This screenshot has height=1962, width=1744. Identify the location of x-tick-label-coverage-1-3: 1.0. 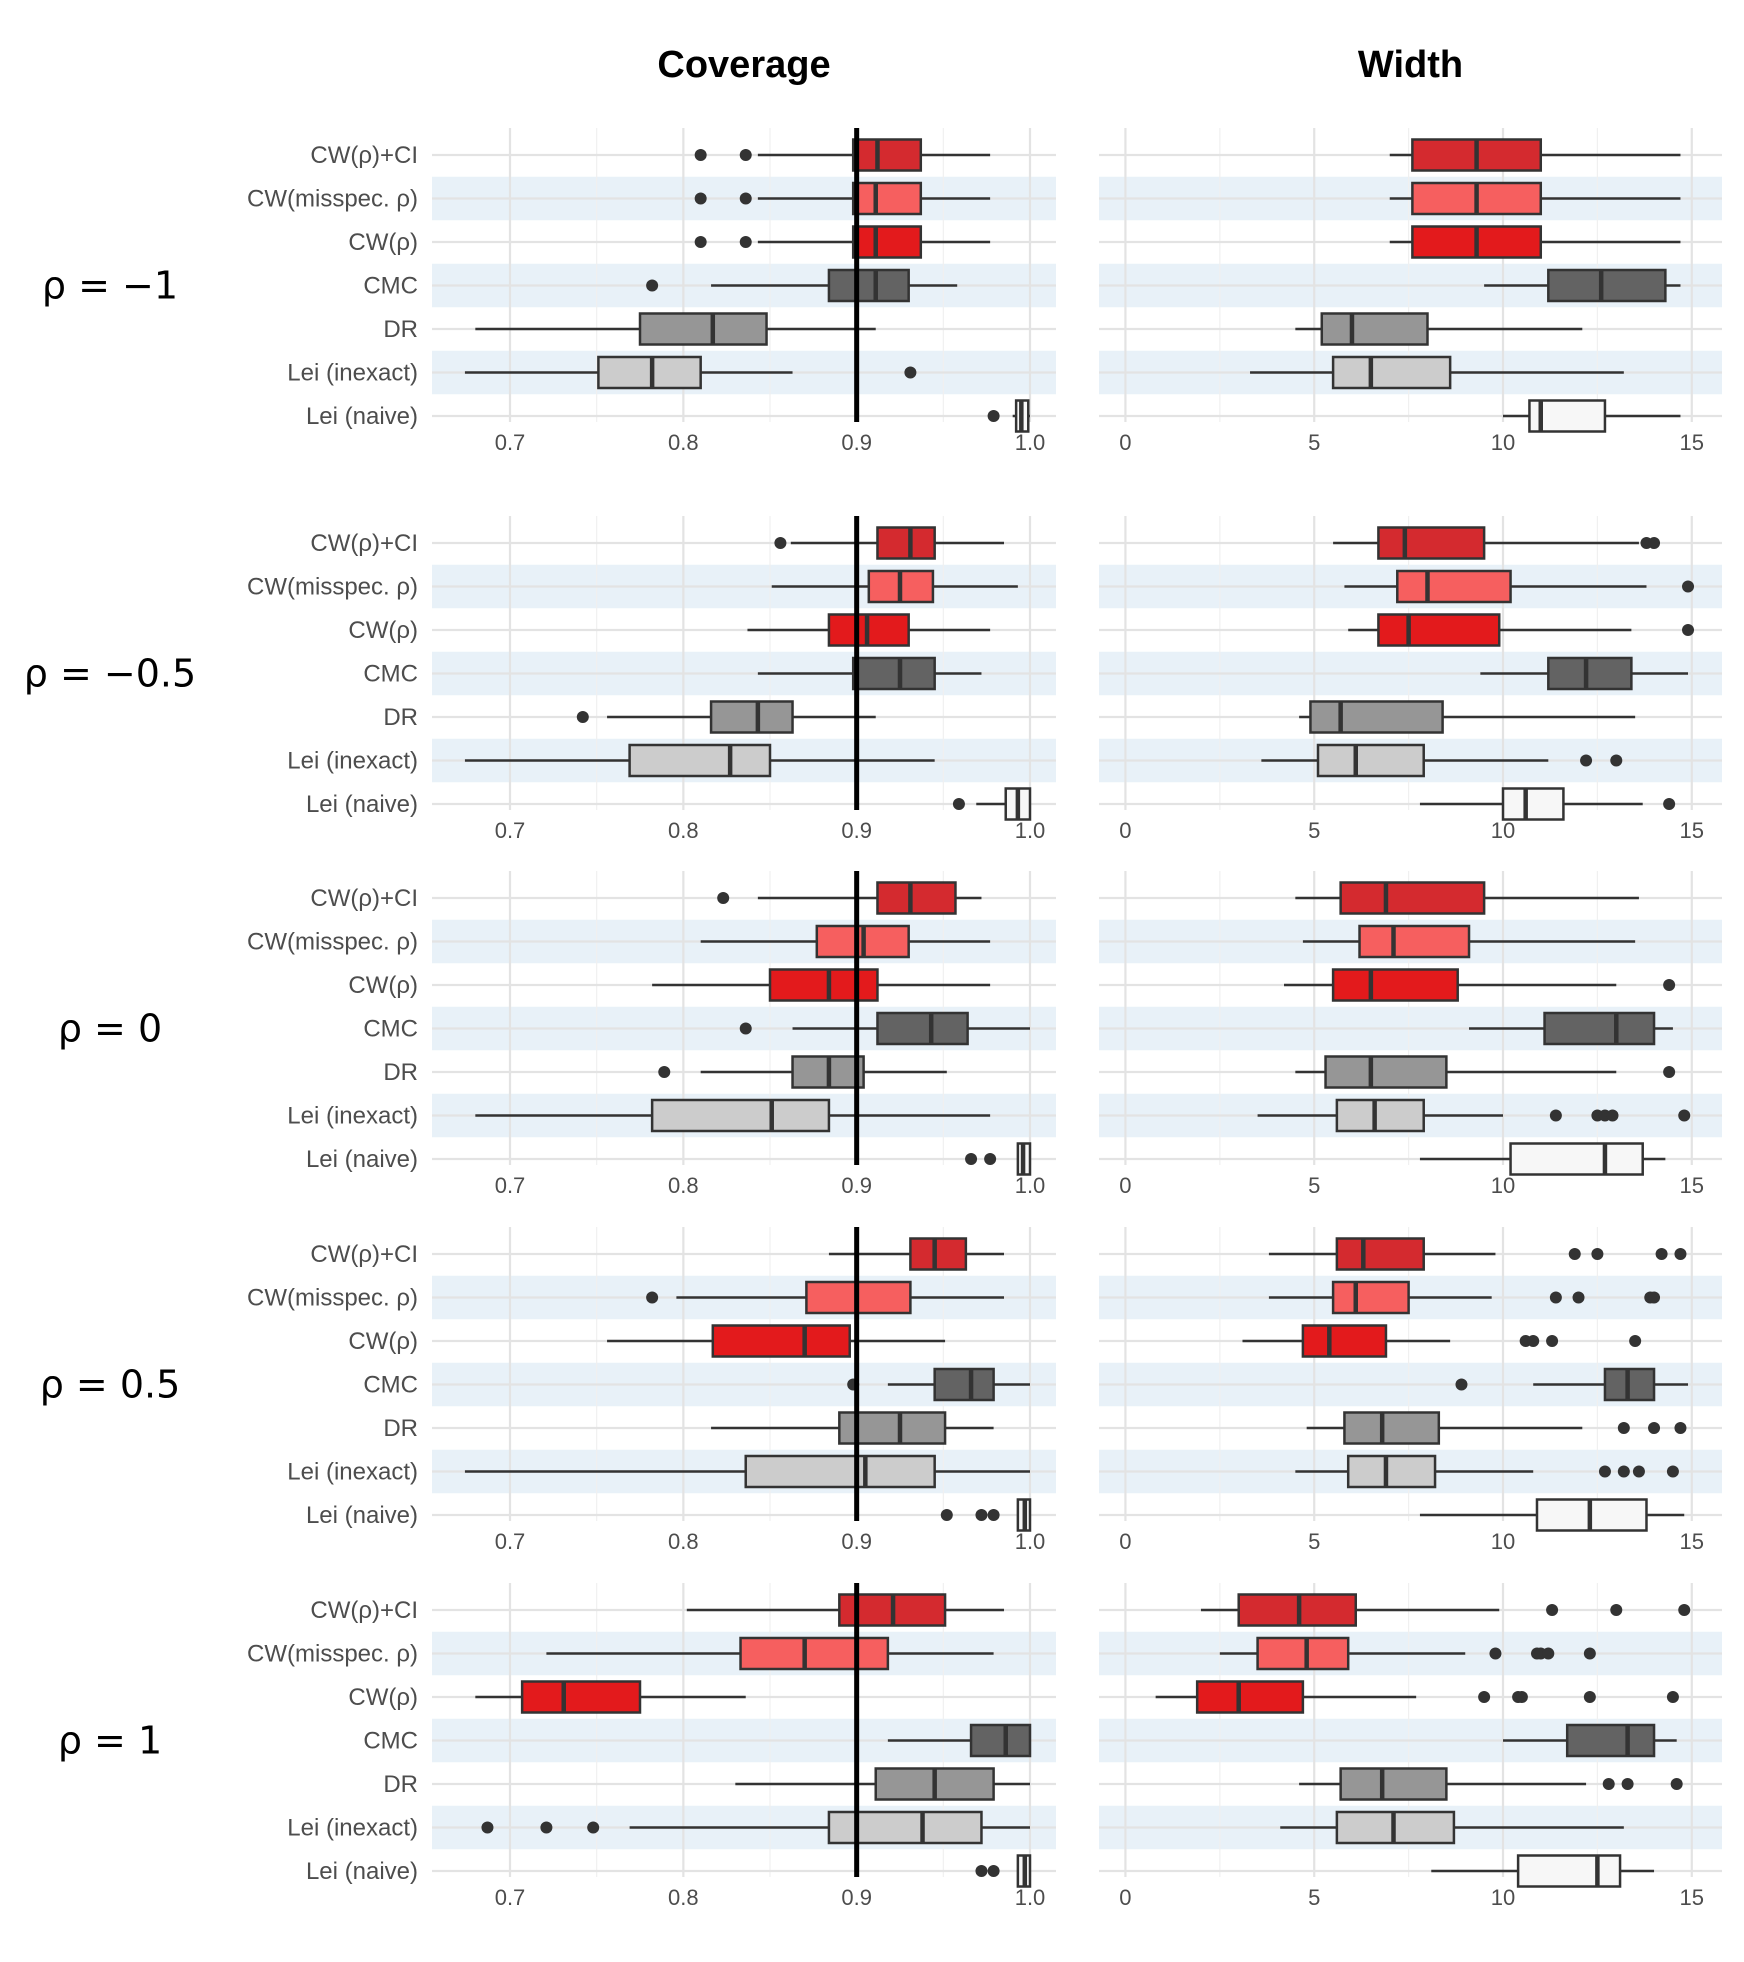
(1030, 830).